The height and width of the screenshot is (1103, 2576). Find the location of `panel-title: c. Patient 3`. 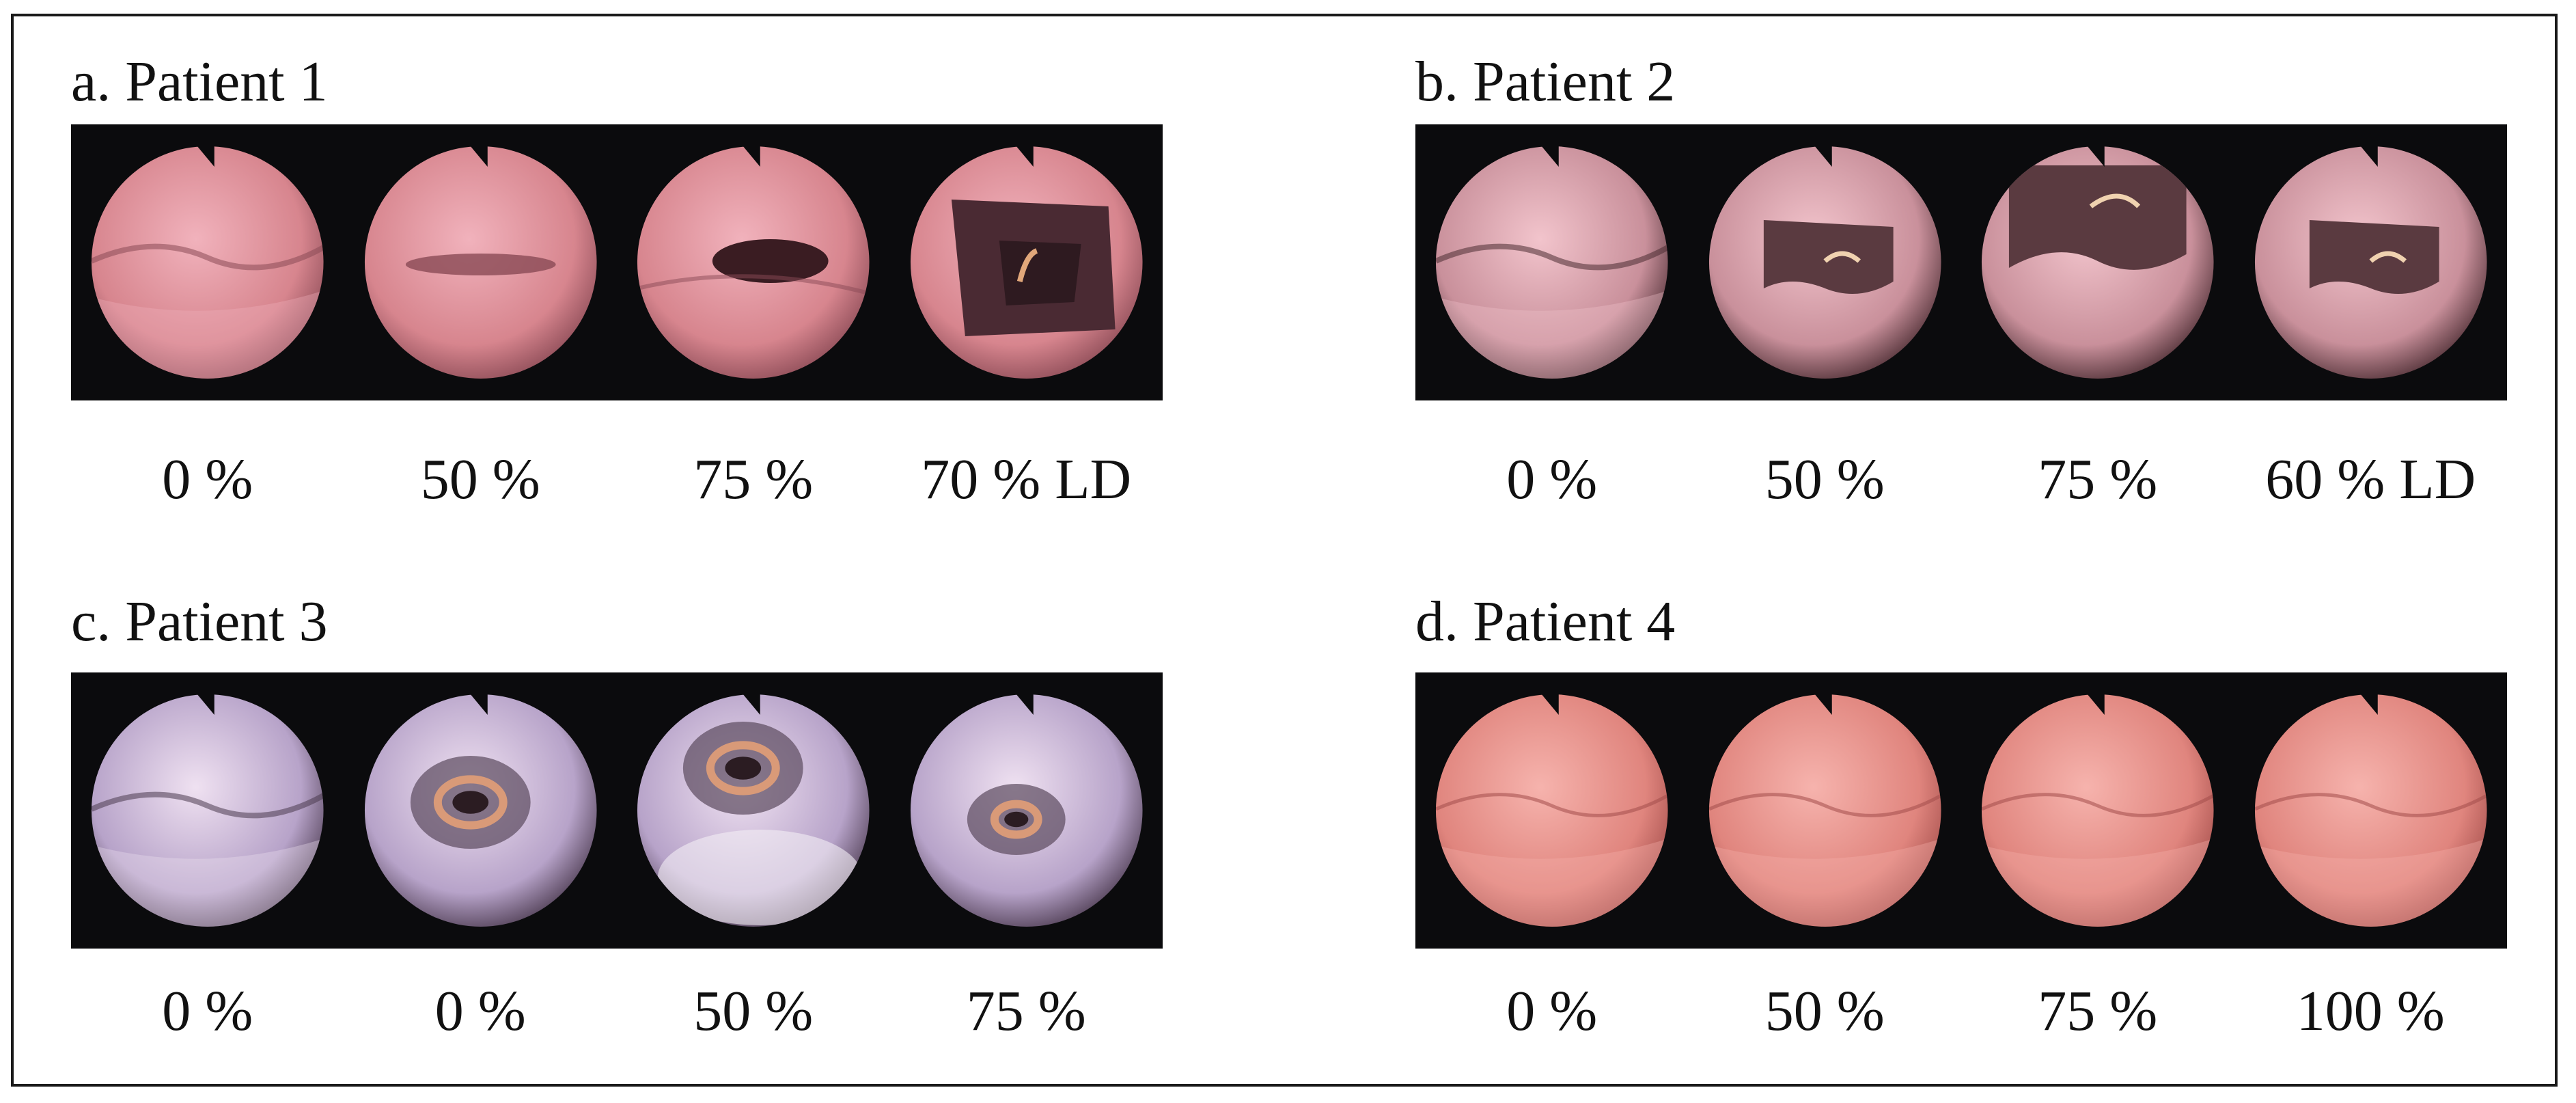

panel-title: c. Patient 3 is located at coordinates (199, 621).